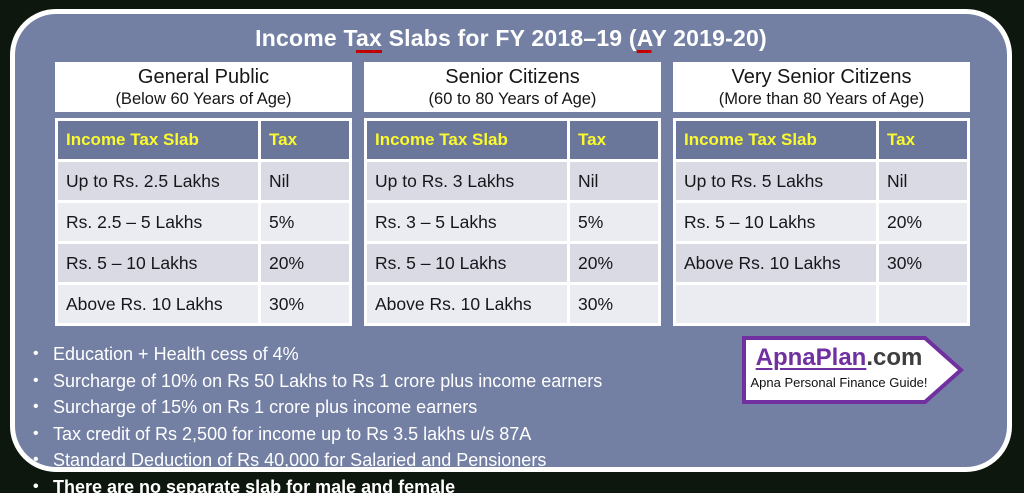  I want to click on table-title: Senior Citizens, so click(512, 76).